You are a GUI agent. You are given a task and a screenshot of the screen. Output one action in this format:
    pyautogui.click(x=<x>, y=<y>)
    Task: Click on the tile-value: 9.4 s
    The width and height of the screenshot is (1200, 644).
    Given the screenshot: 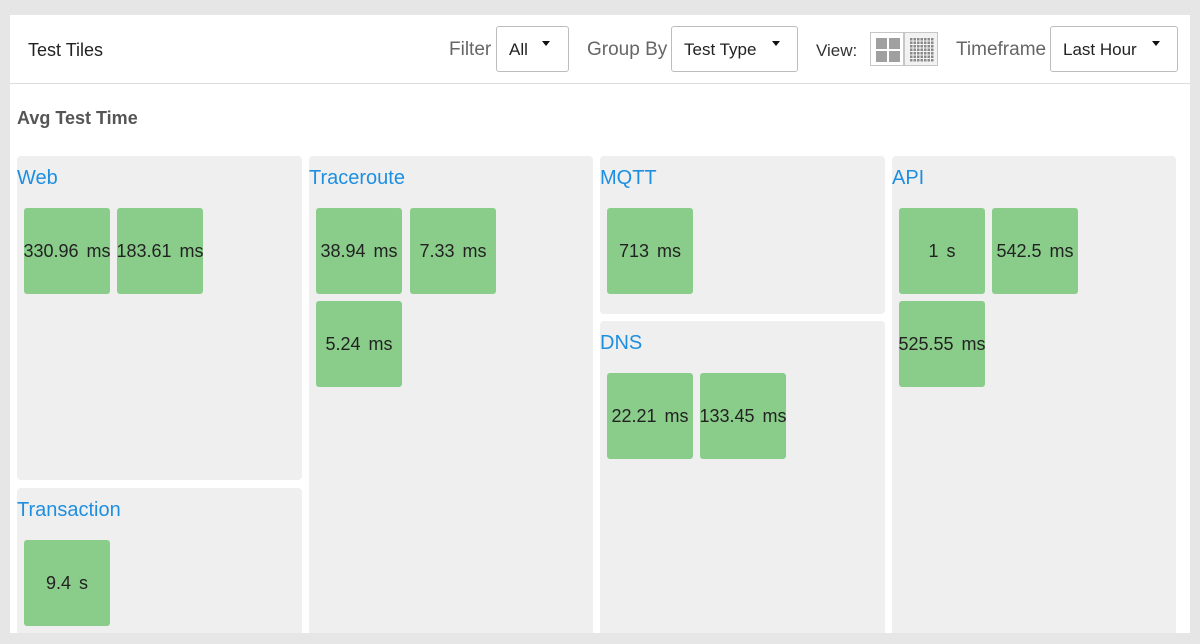 What is the action you would take?
    pyautogui.click(x=67, y=582)
    